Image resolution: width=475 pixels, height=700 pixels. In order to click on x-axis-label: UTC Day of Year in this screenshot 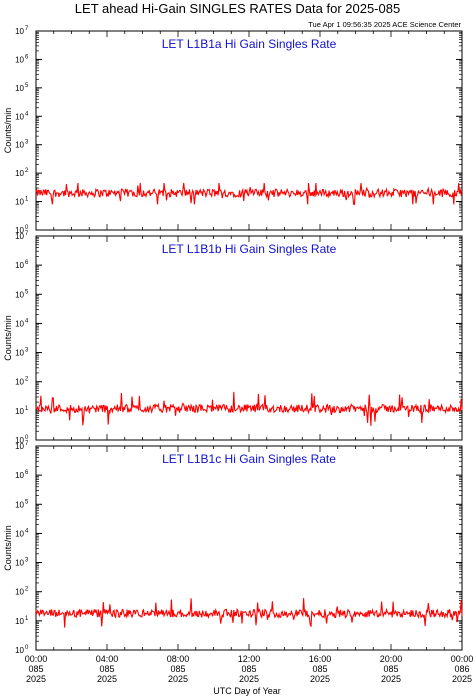, I will do `click(247, 691)`.